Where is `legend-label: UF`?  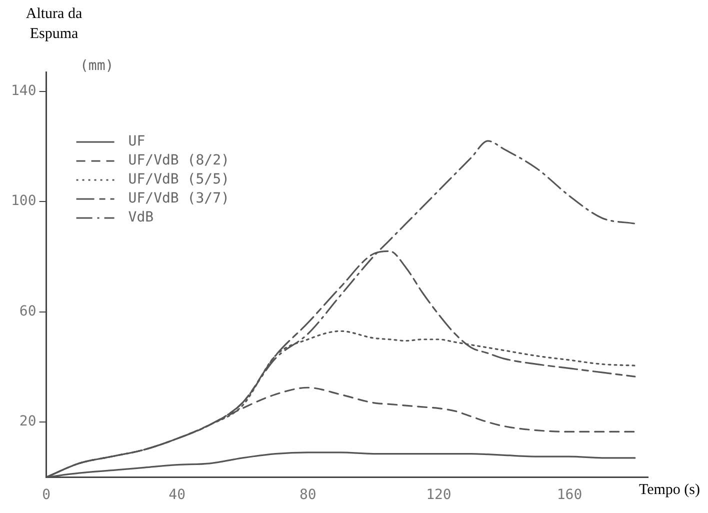
legend-label: UF is located at coordinates (137, 142).